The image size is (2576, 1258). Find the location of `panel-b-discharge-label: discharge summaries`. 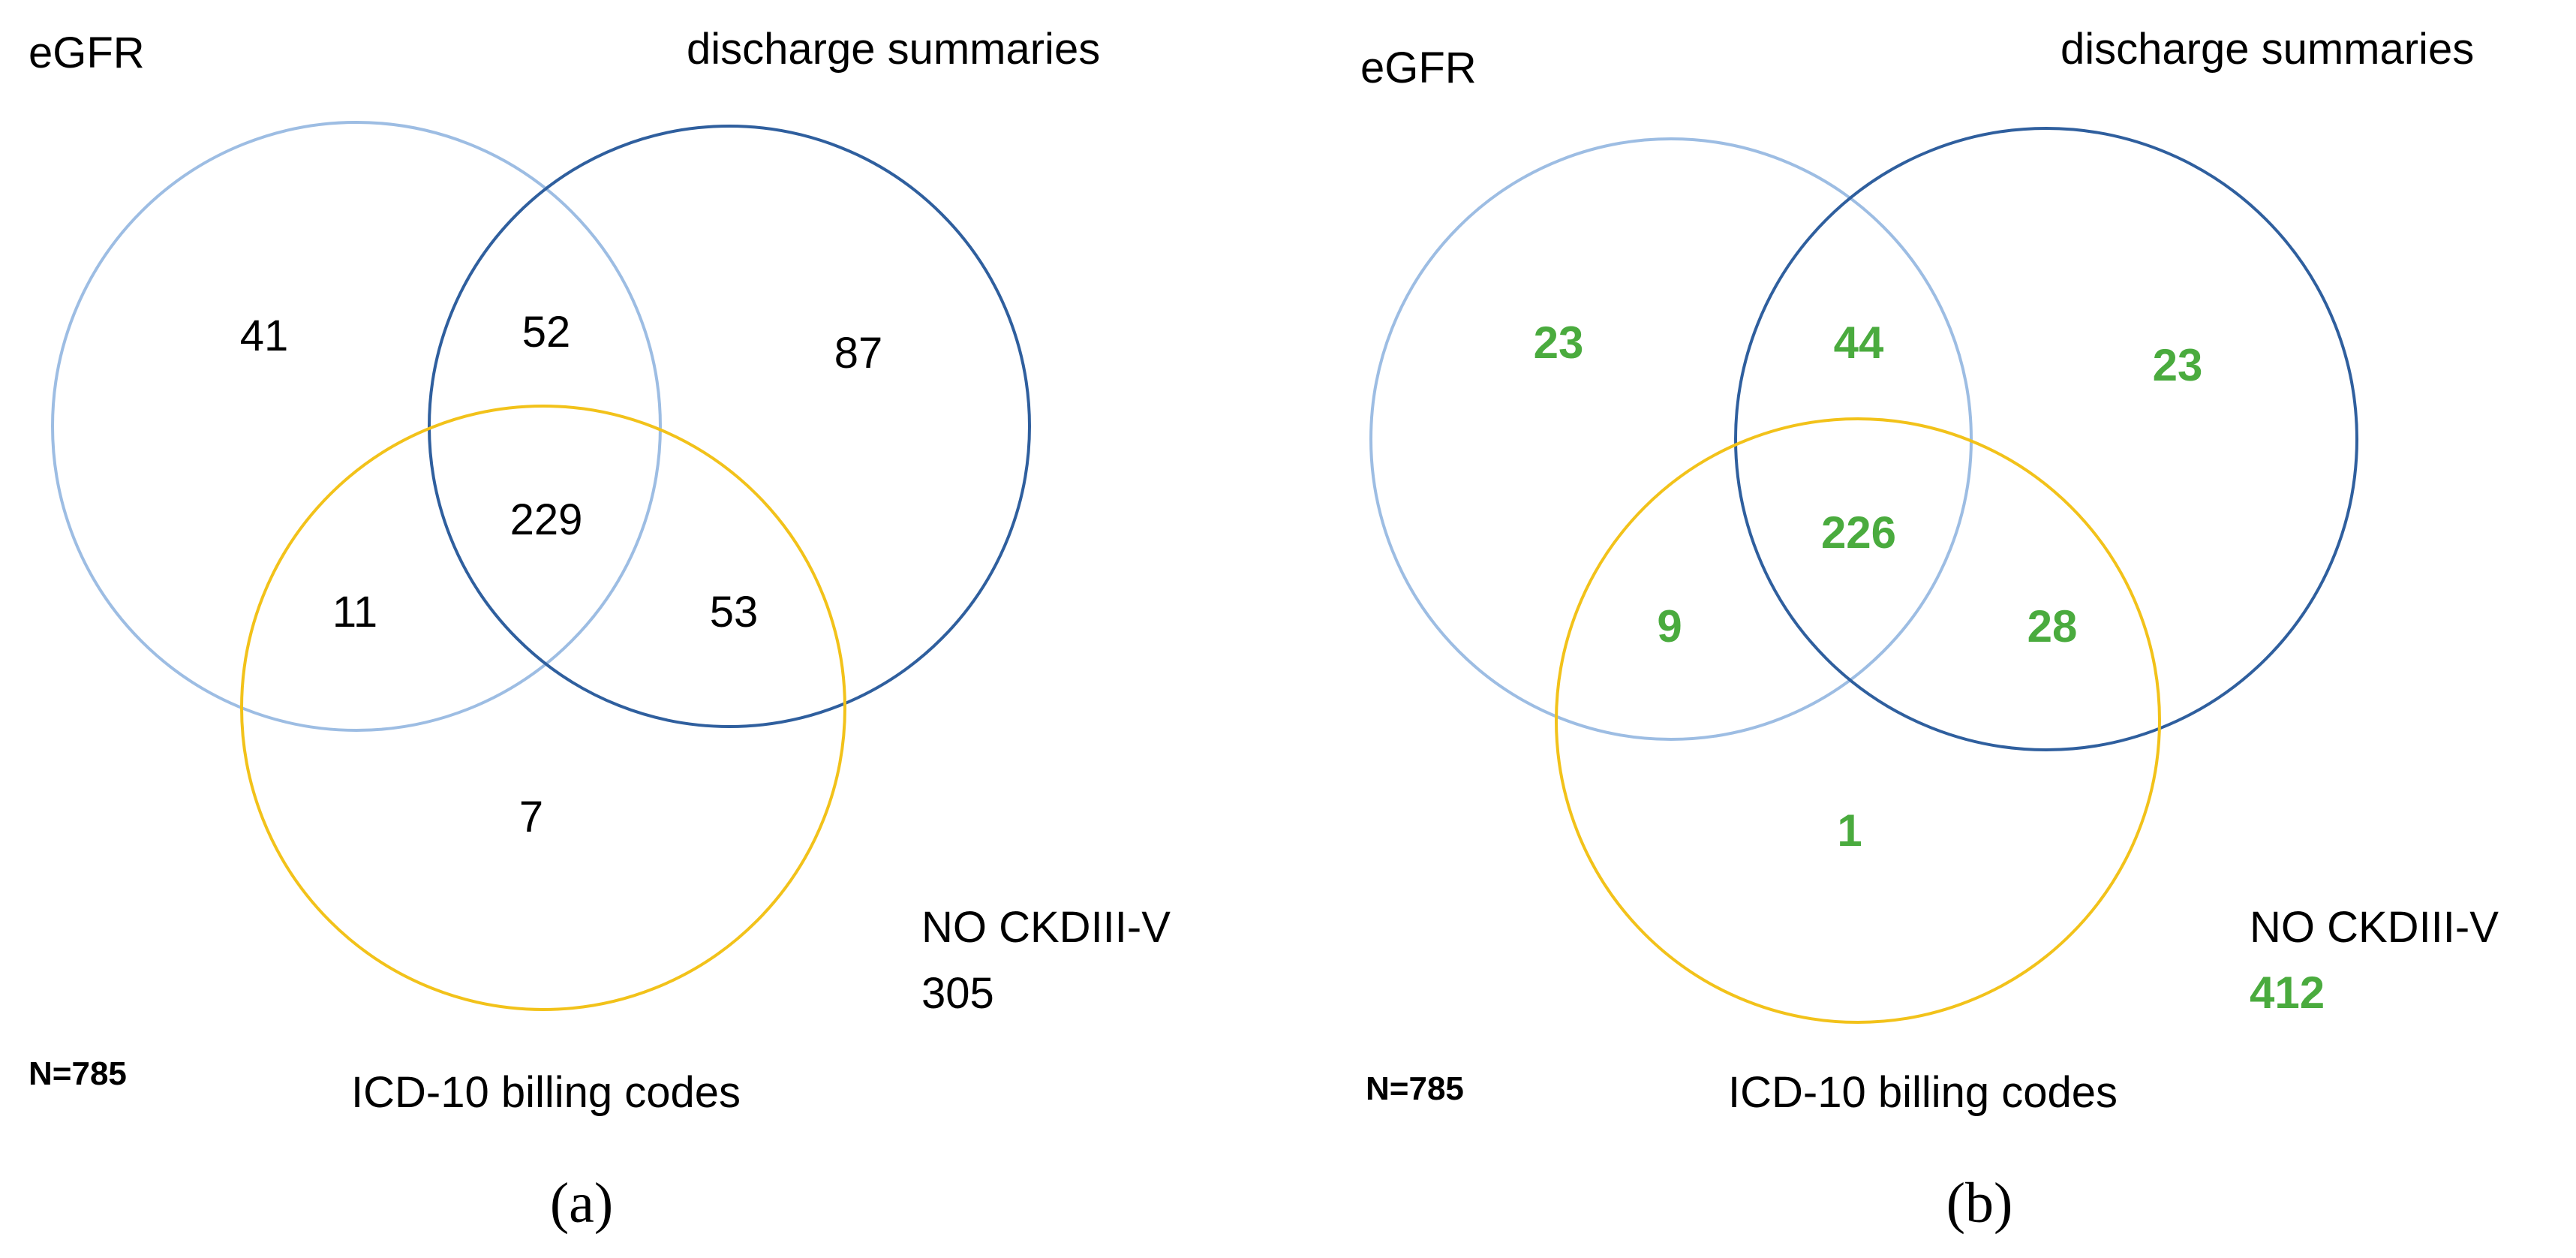

panel-b-discharge-label: discharge summaries is located at coordinates (2267, 49).